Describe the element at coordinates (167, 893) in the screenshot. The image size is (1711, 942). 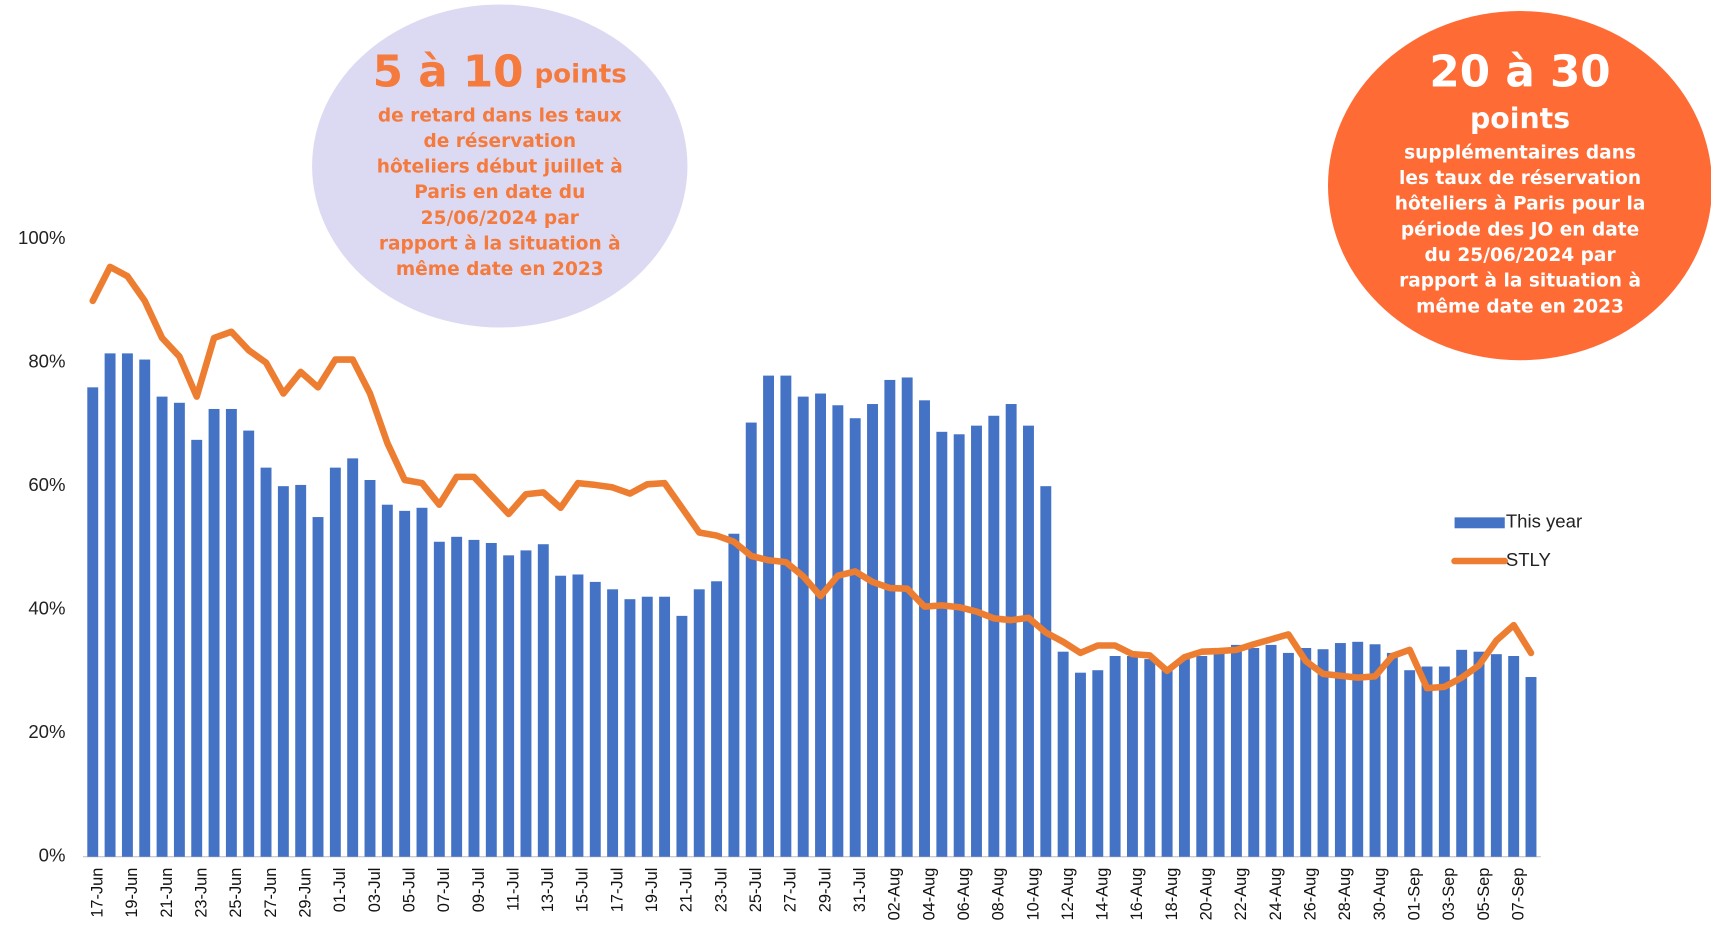
I see `x-tick-label: 21-Jun` at that location.